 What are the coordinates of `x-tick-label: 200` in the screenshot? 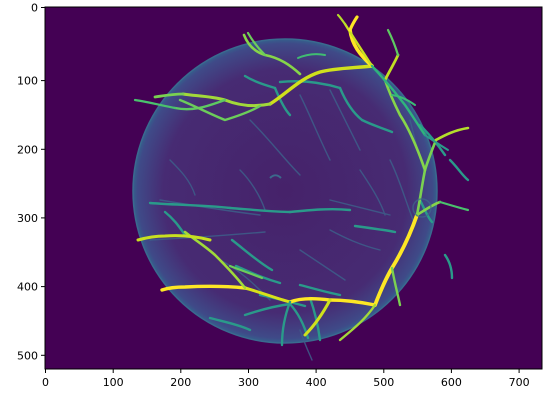 It's located at (180, 382).